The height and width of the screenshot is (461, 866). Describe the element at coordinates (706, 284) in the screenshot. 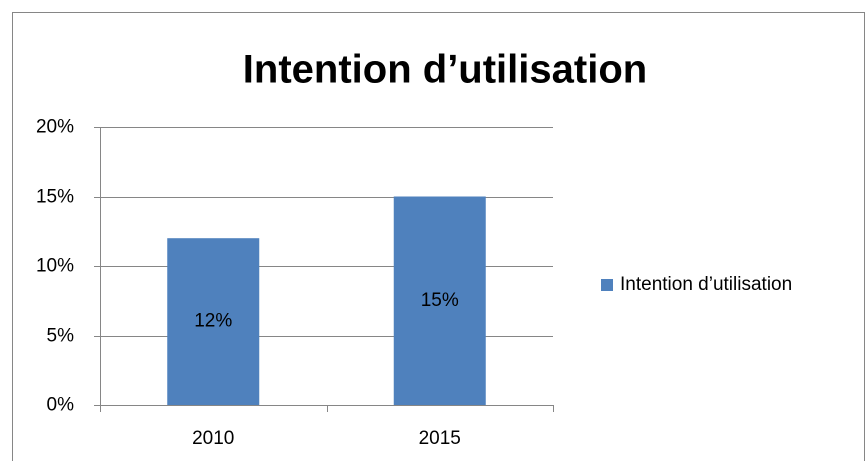

I see `legend-label: Intention d’utilisation` at that location.